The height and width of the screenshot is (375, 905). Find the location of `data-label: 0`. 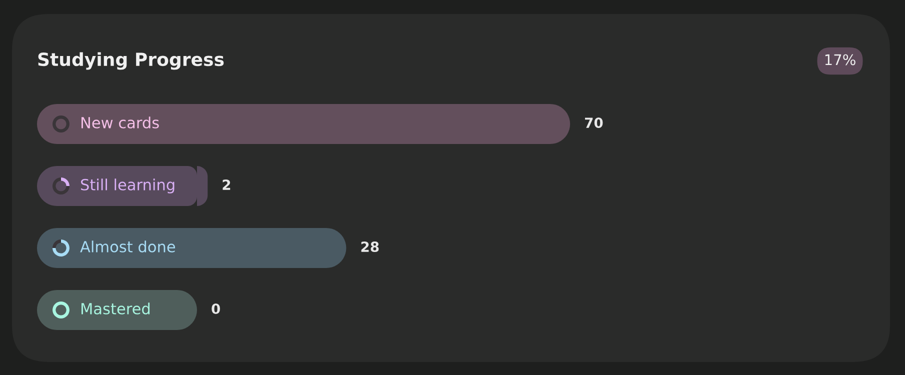

data-label: 0 is located at coordinates (216, 309).